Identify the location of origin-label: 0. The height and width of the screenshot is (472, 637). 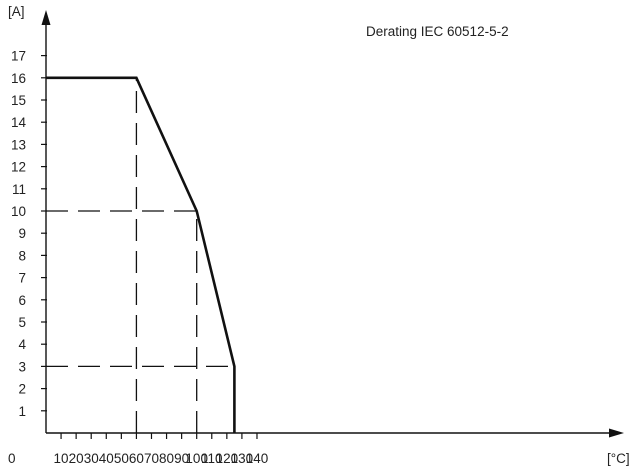
(12, 458).